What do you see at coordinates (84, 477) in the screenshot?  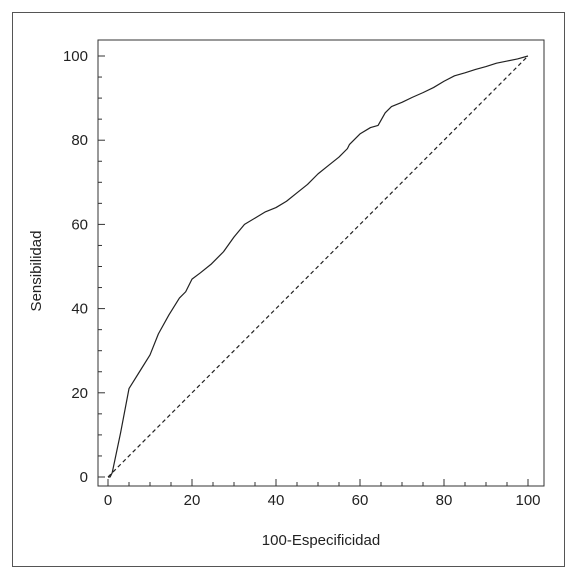 I see `y-tick-label: 0` at bounding box center [84, 477].